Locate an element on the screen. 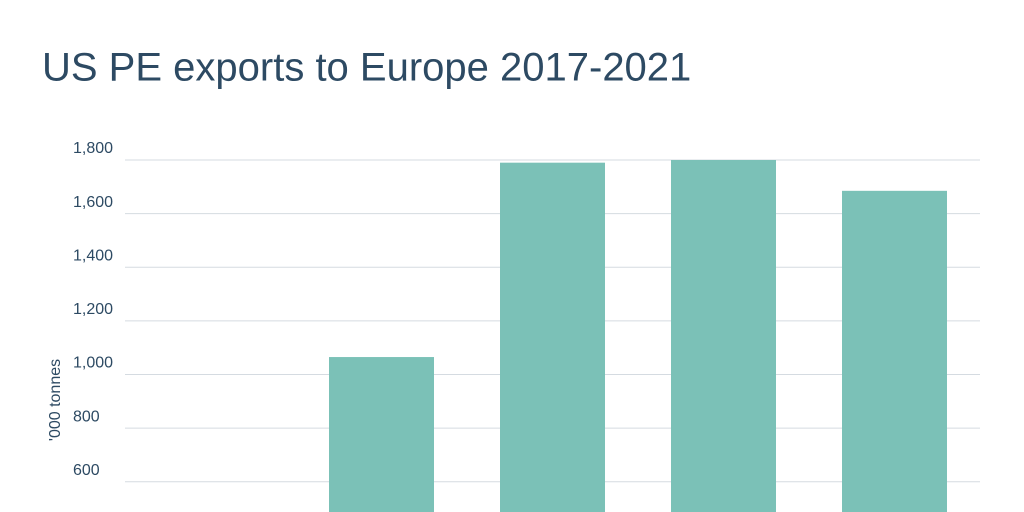  y-tick-label: 800 is located at coordinates (86, 416).